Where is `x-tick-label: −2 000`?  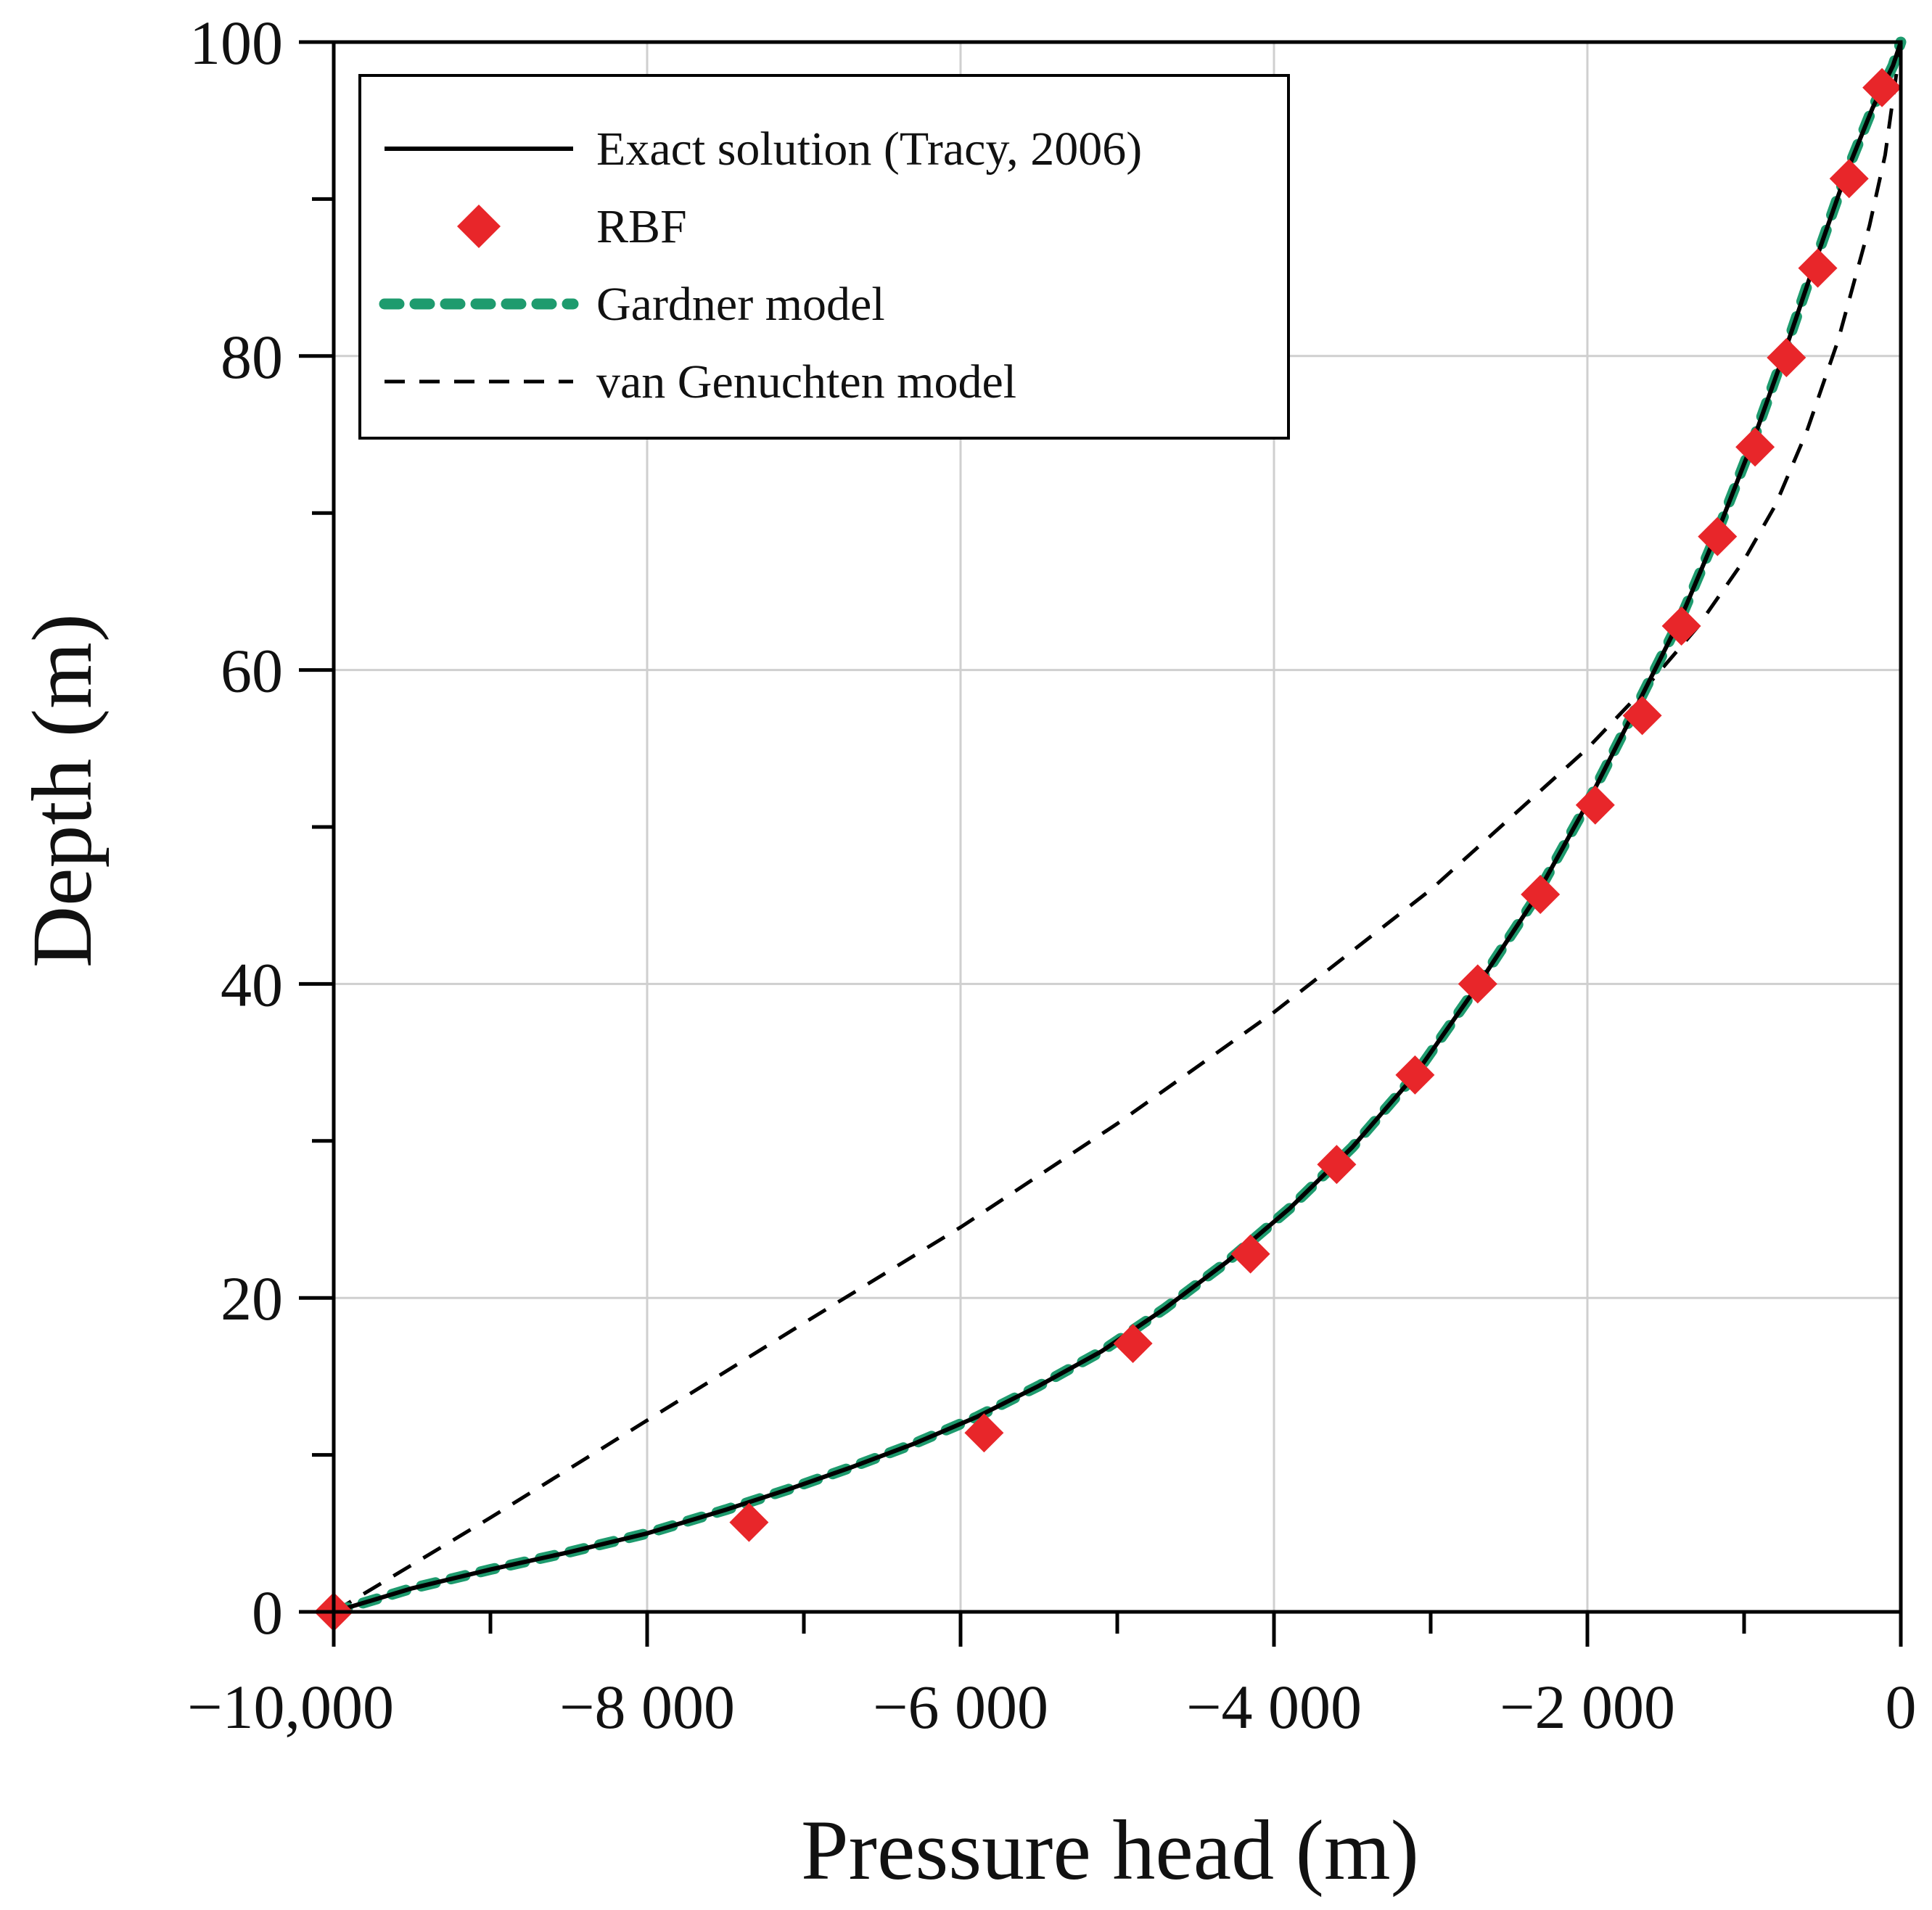 x-tick-label: −2 000 is located at coordinates (1587, 1707).